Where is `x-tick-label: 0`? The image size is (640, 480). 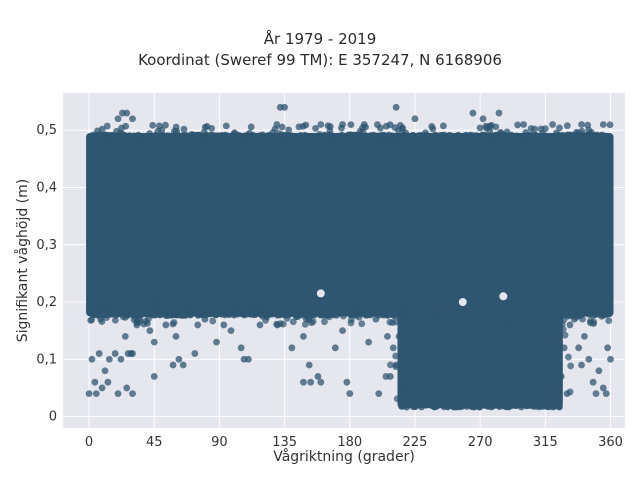 x-tick-label: 0 is located at coordinates (89, 442).